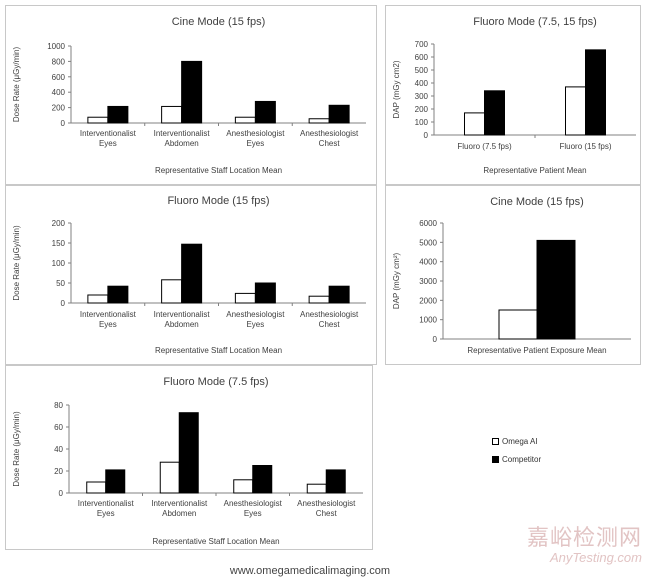 This screenshot has width=650, height=581. I want to click on y-tick-label: 5000, so click(428, 242).